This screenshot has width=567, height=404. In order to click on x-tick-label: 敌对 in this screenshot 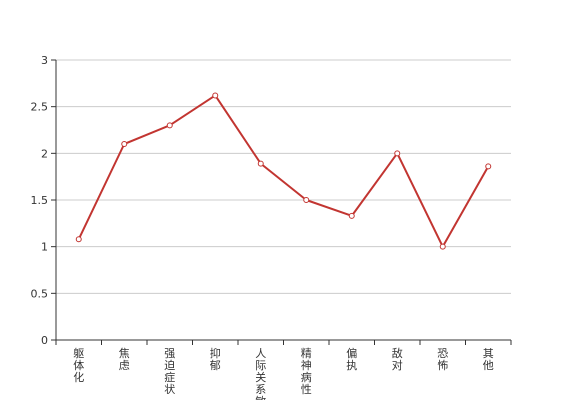, I will do `click(397, 359)`.